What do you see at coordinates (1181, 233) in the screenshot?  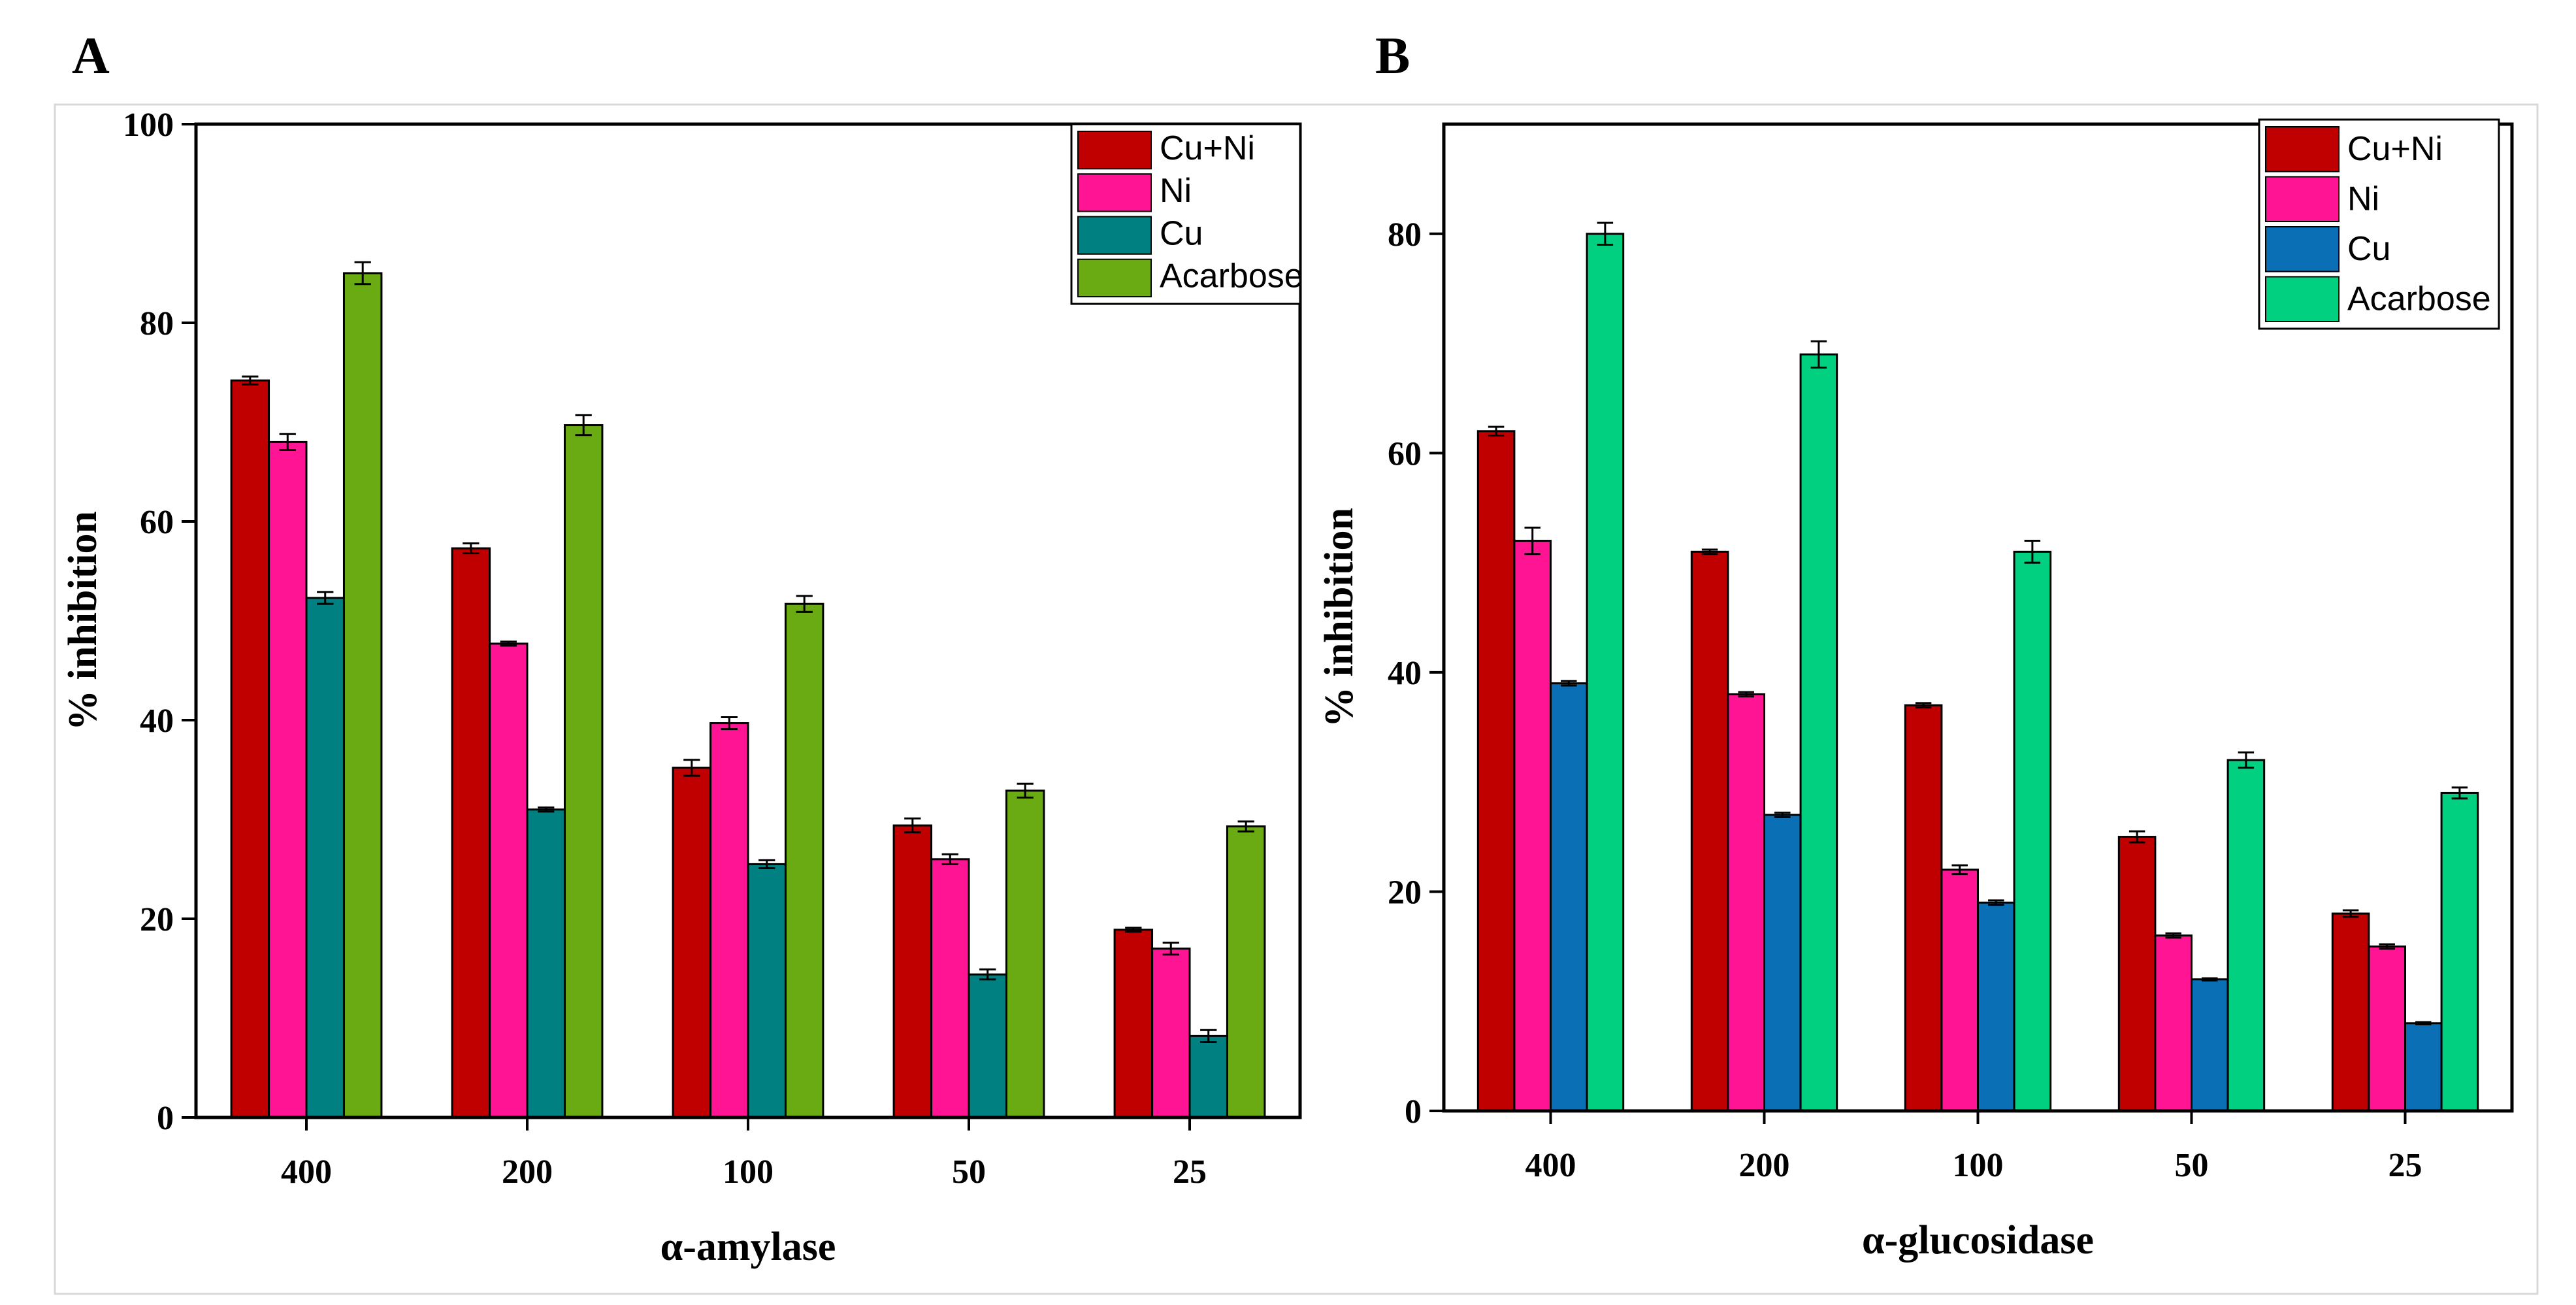 I see `legend-label: Cu` at bounding box center [1181, 233].